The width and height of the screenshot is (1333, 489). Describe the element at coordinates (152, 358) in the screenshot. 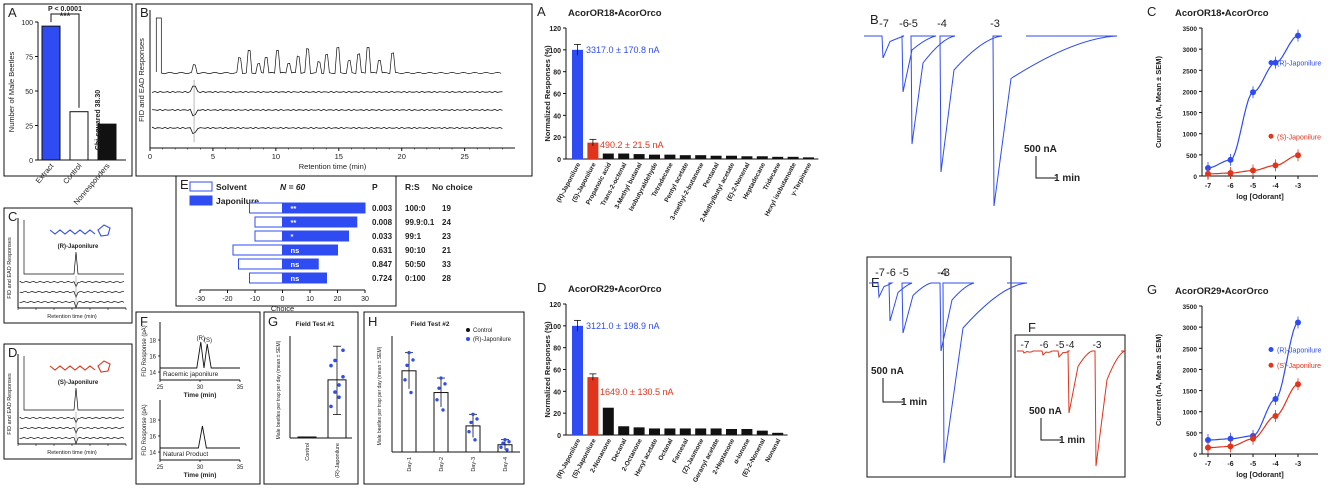

I see `y-tick-label: 16` at that location.